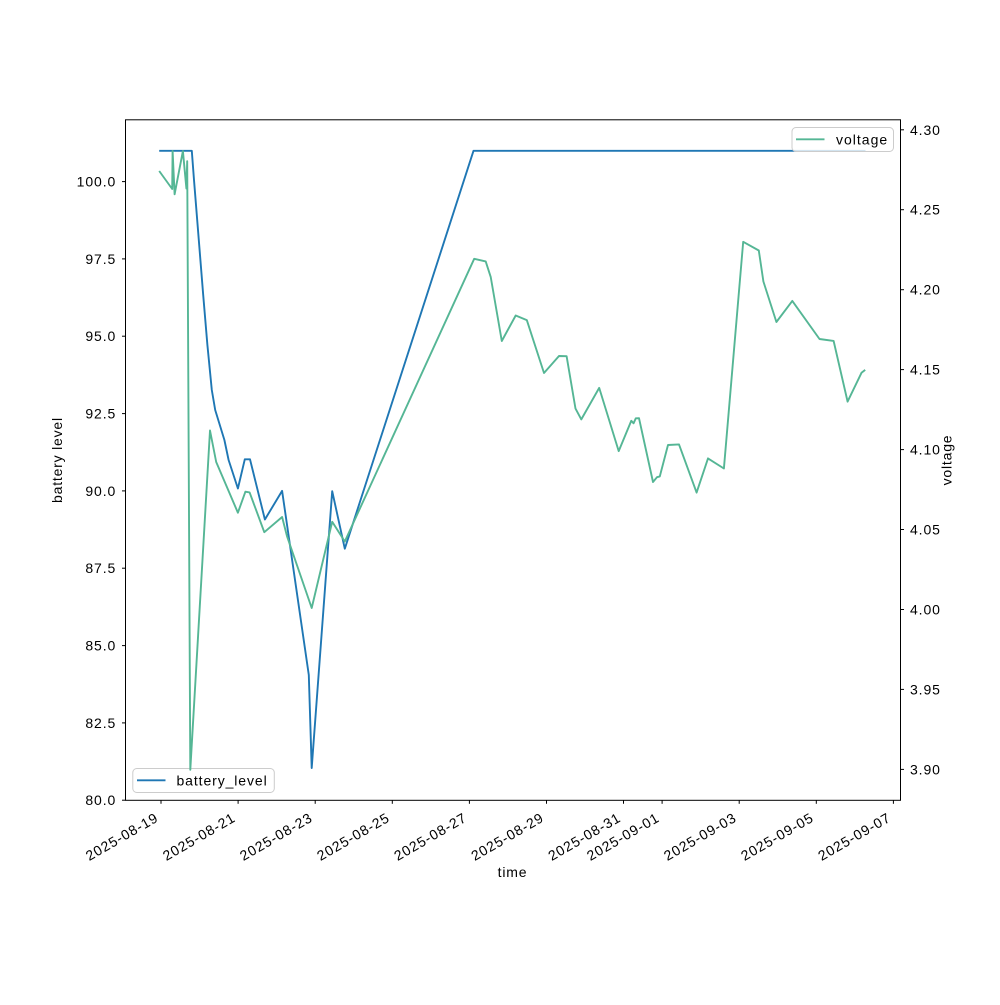 This screenshot has width=1000, height=1005. What do you see at coordinates (97, 182) in the screenshot?
I see `svg-text: 100.0` at bounding box center [97, 182].